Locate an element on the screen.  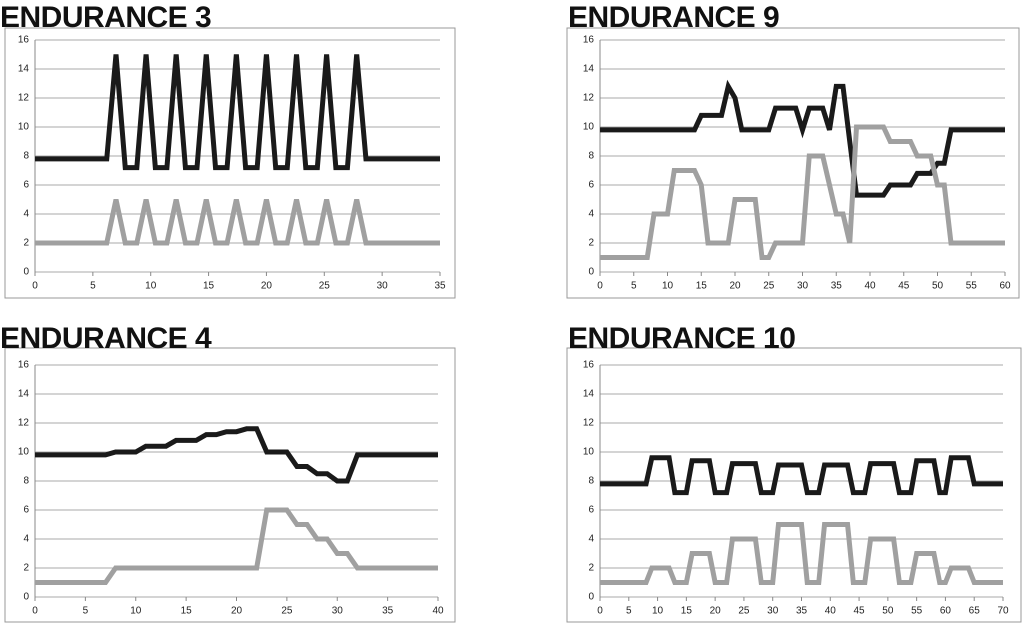
x-tick-label: 65 is located at coordinates (975, 611).